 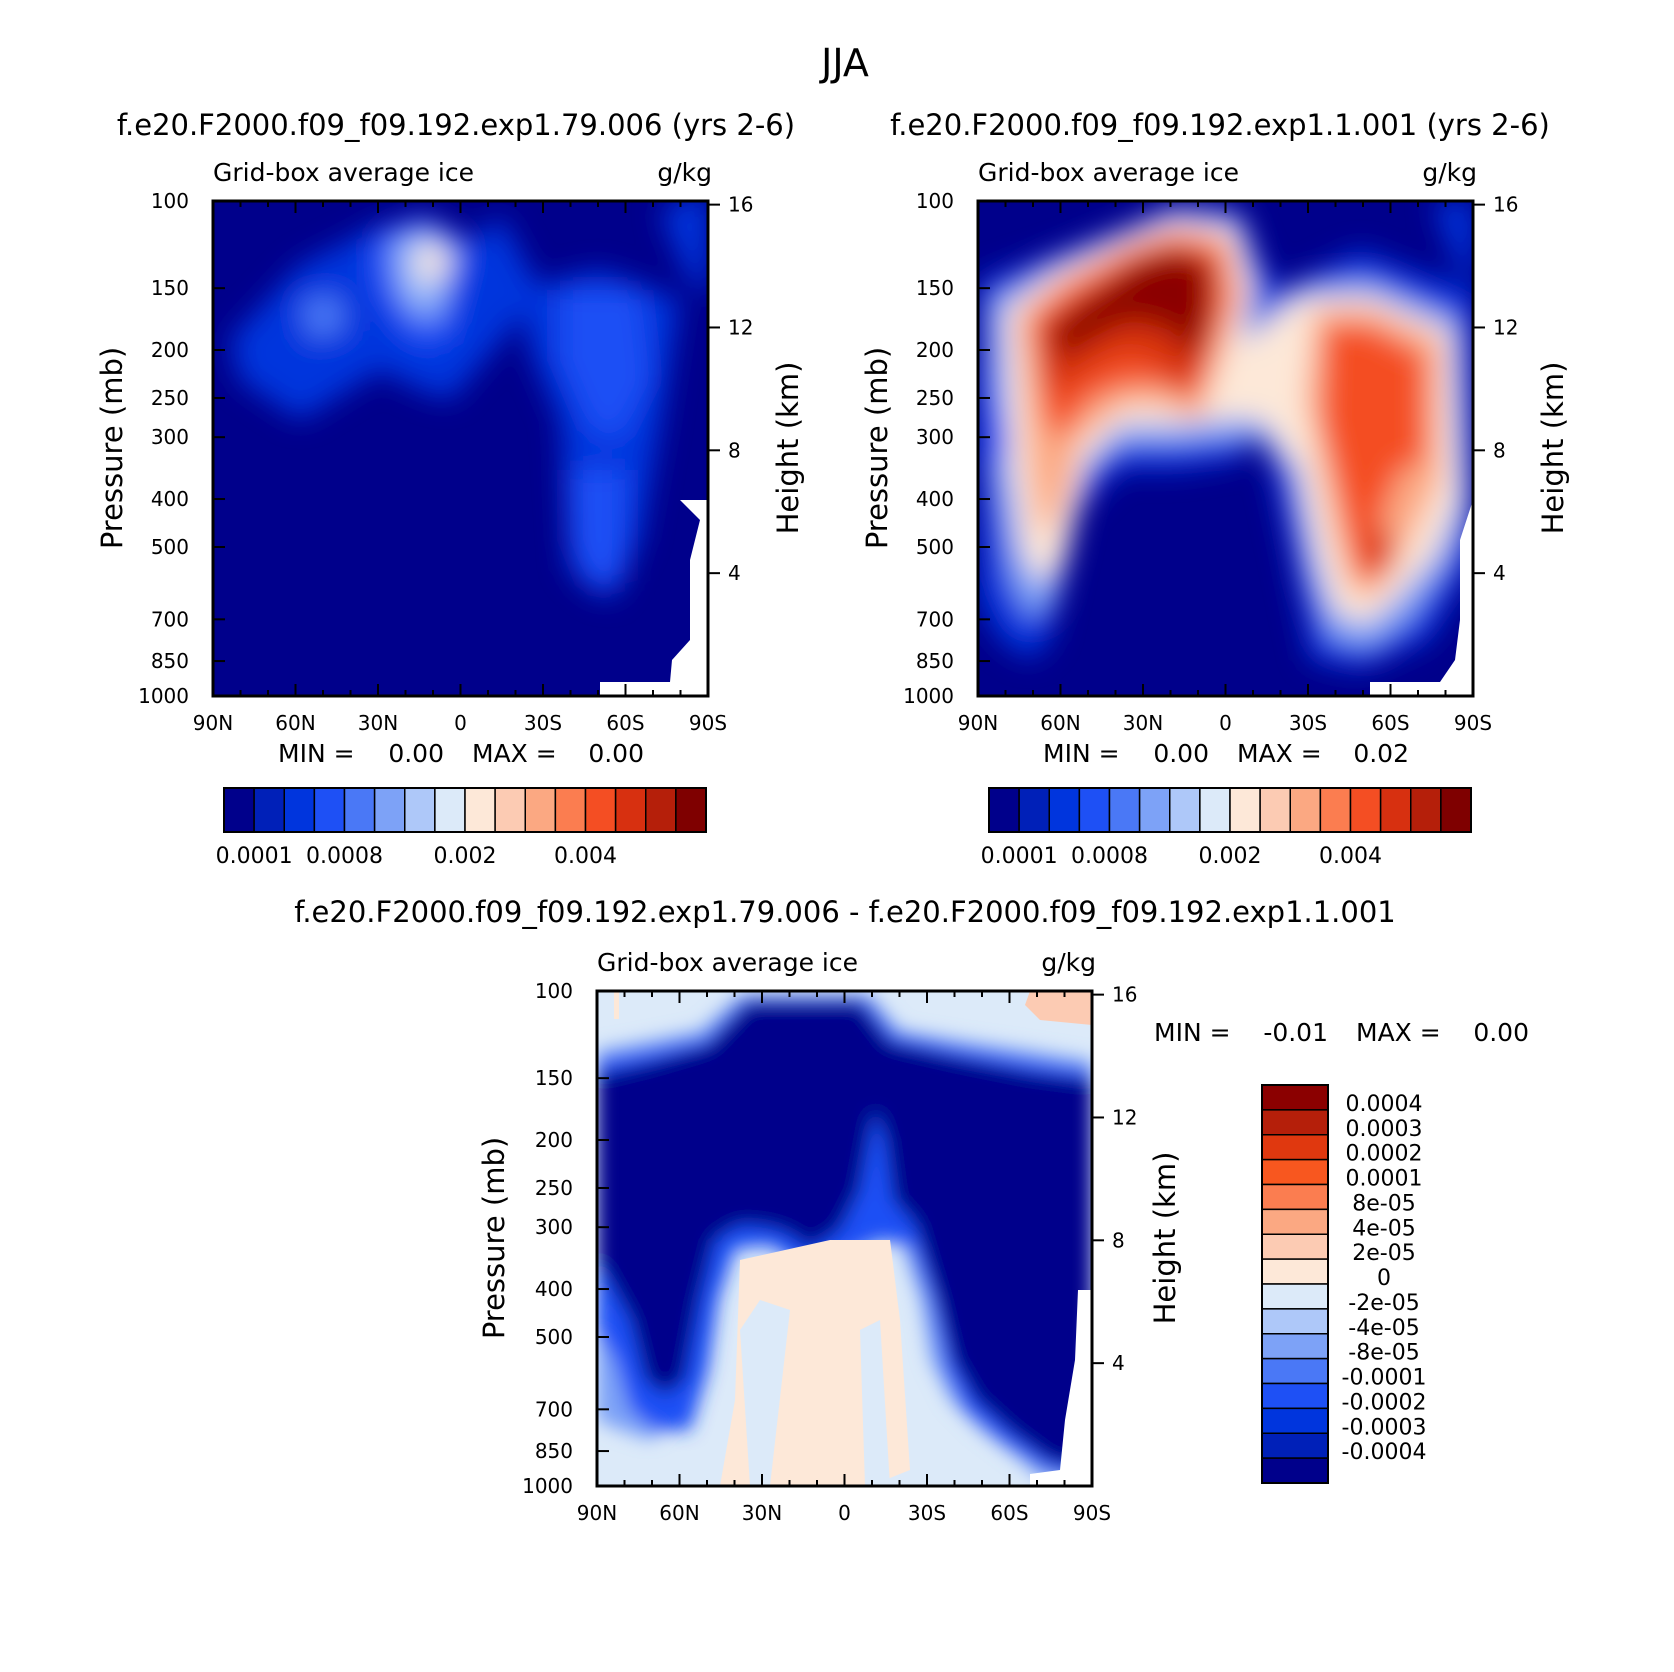 What do you see at coordinates (844, 1513) in the screenshot?
I see `panel-c-x-tick-label: 0` at bounding box center [844, 1513].